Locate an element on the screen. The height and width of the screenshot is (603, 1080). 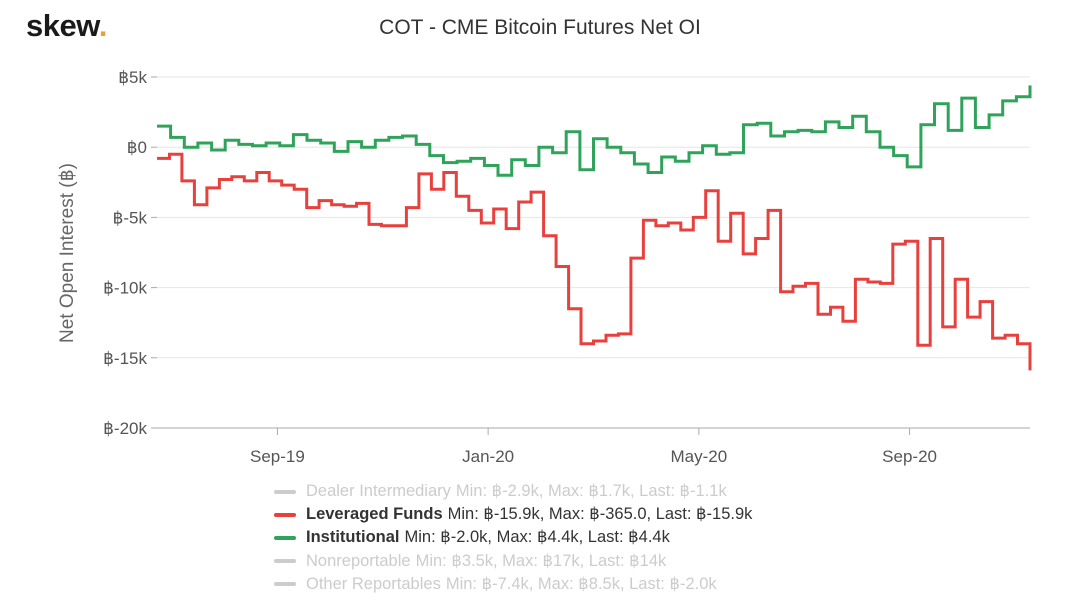
legend-series-stats: Min: ฿-7.4k, Max: ฿8.5k, Last: ฿-2.0k is located at coordinates (581, 583).